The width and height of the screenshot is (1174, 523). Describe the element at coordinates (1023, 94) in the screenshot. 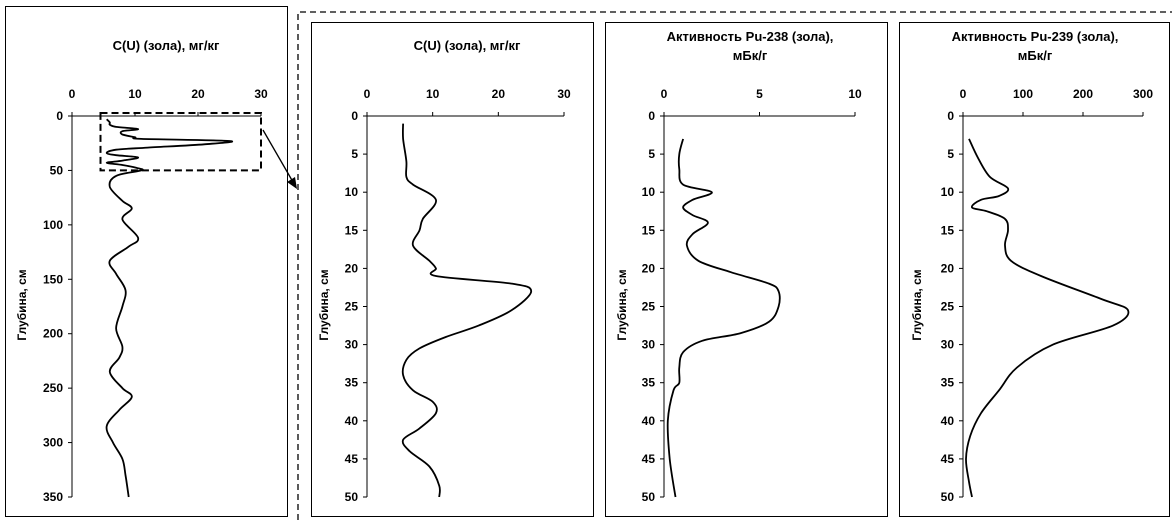

I see `panel-4-x-tick-label: 100` at that location.